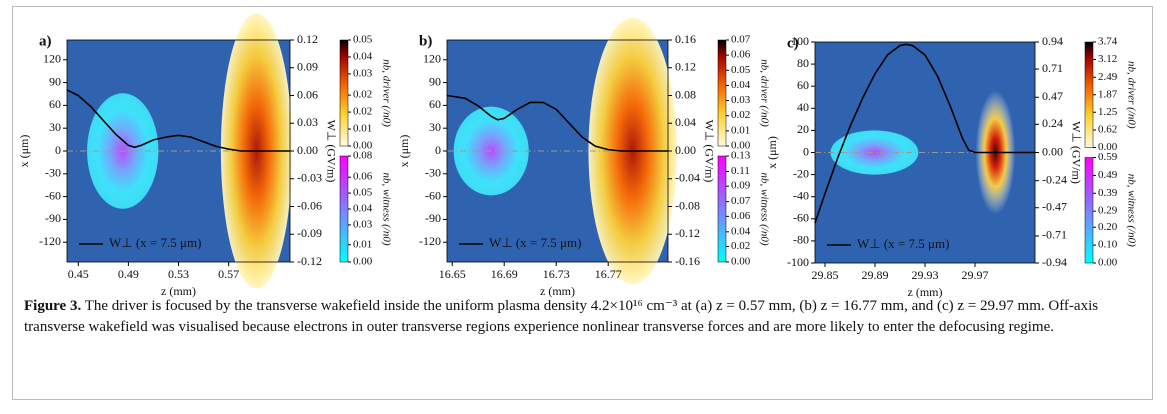 The height and width of the screenshot is (414, 1167). What do you see at coordinates (309, 233) in the screenshot?
I see `y2-tick-label: -0.09` at bounding box center [309, 233].